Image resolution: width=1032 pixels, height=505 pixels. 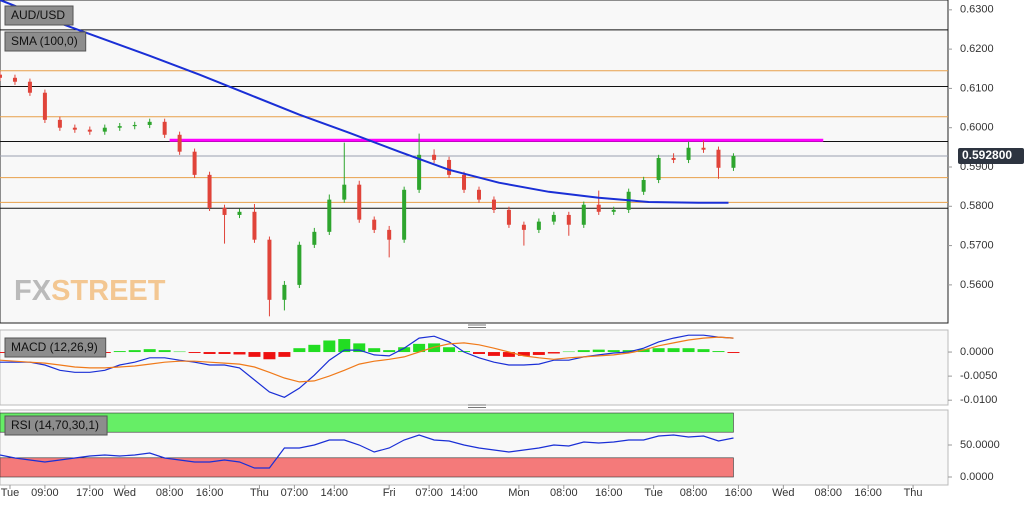 I want to click on macd-pane, so click(x=474, y=367).